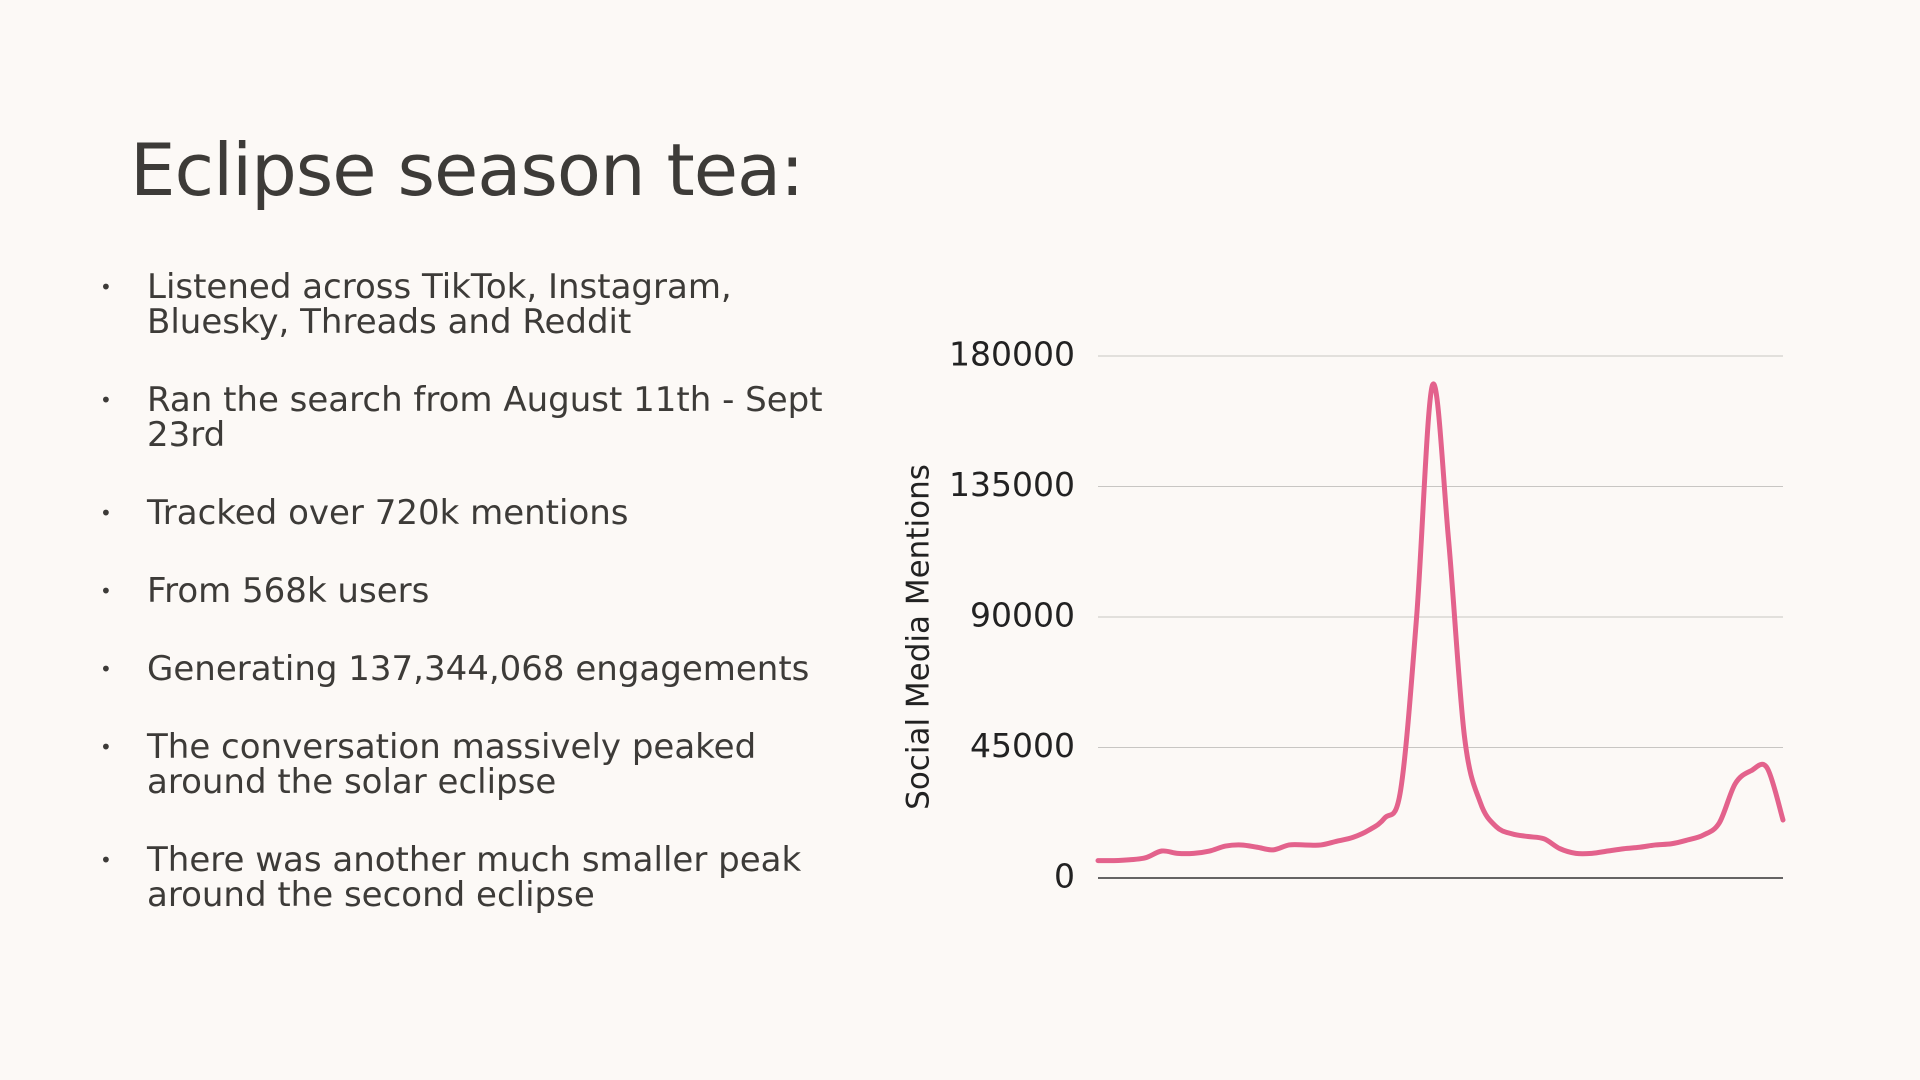 The image size is (1920, 1080). Describe the element at coordinates (1012, 484) in the screenshot. I see `y-tick-label: 135000` at that location.